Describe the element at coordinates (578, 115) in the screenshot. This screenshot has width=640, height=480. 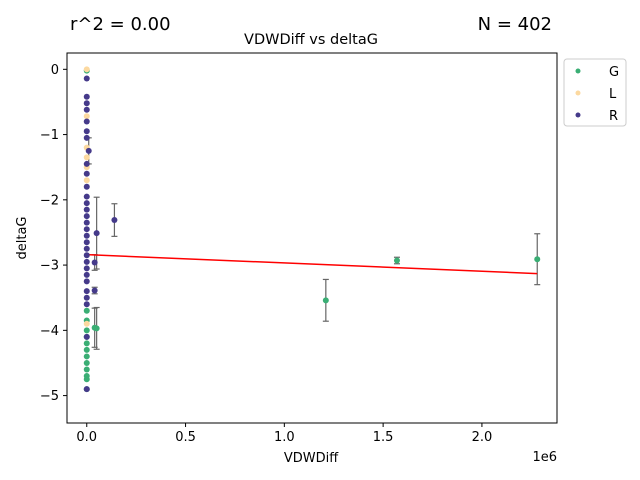
I see `legend-marker-r` at that location.